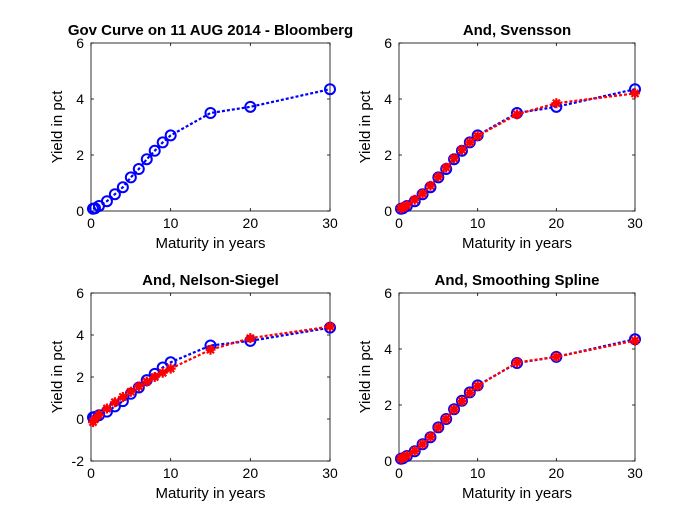 This screenshot has width=700, height=525. I want to click on y-tick-label: -2, so click(78, 461).